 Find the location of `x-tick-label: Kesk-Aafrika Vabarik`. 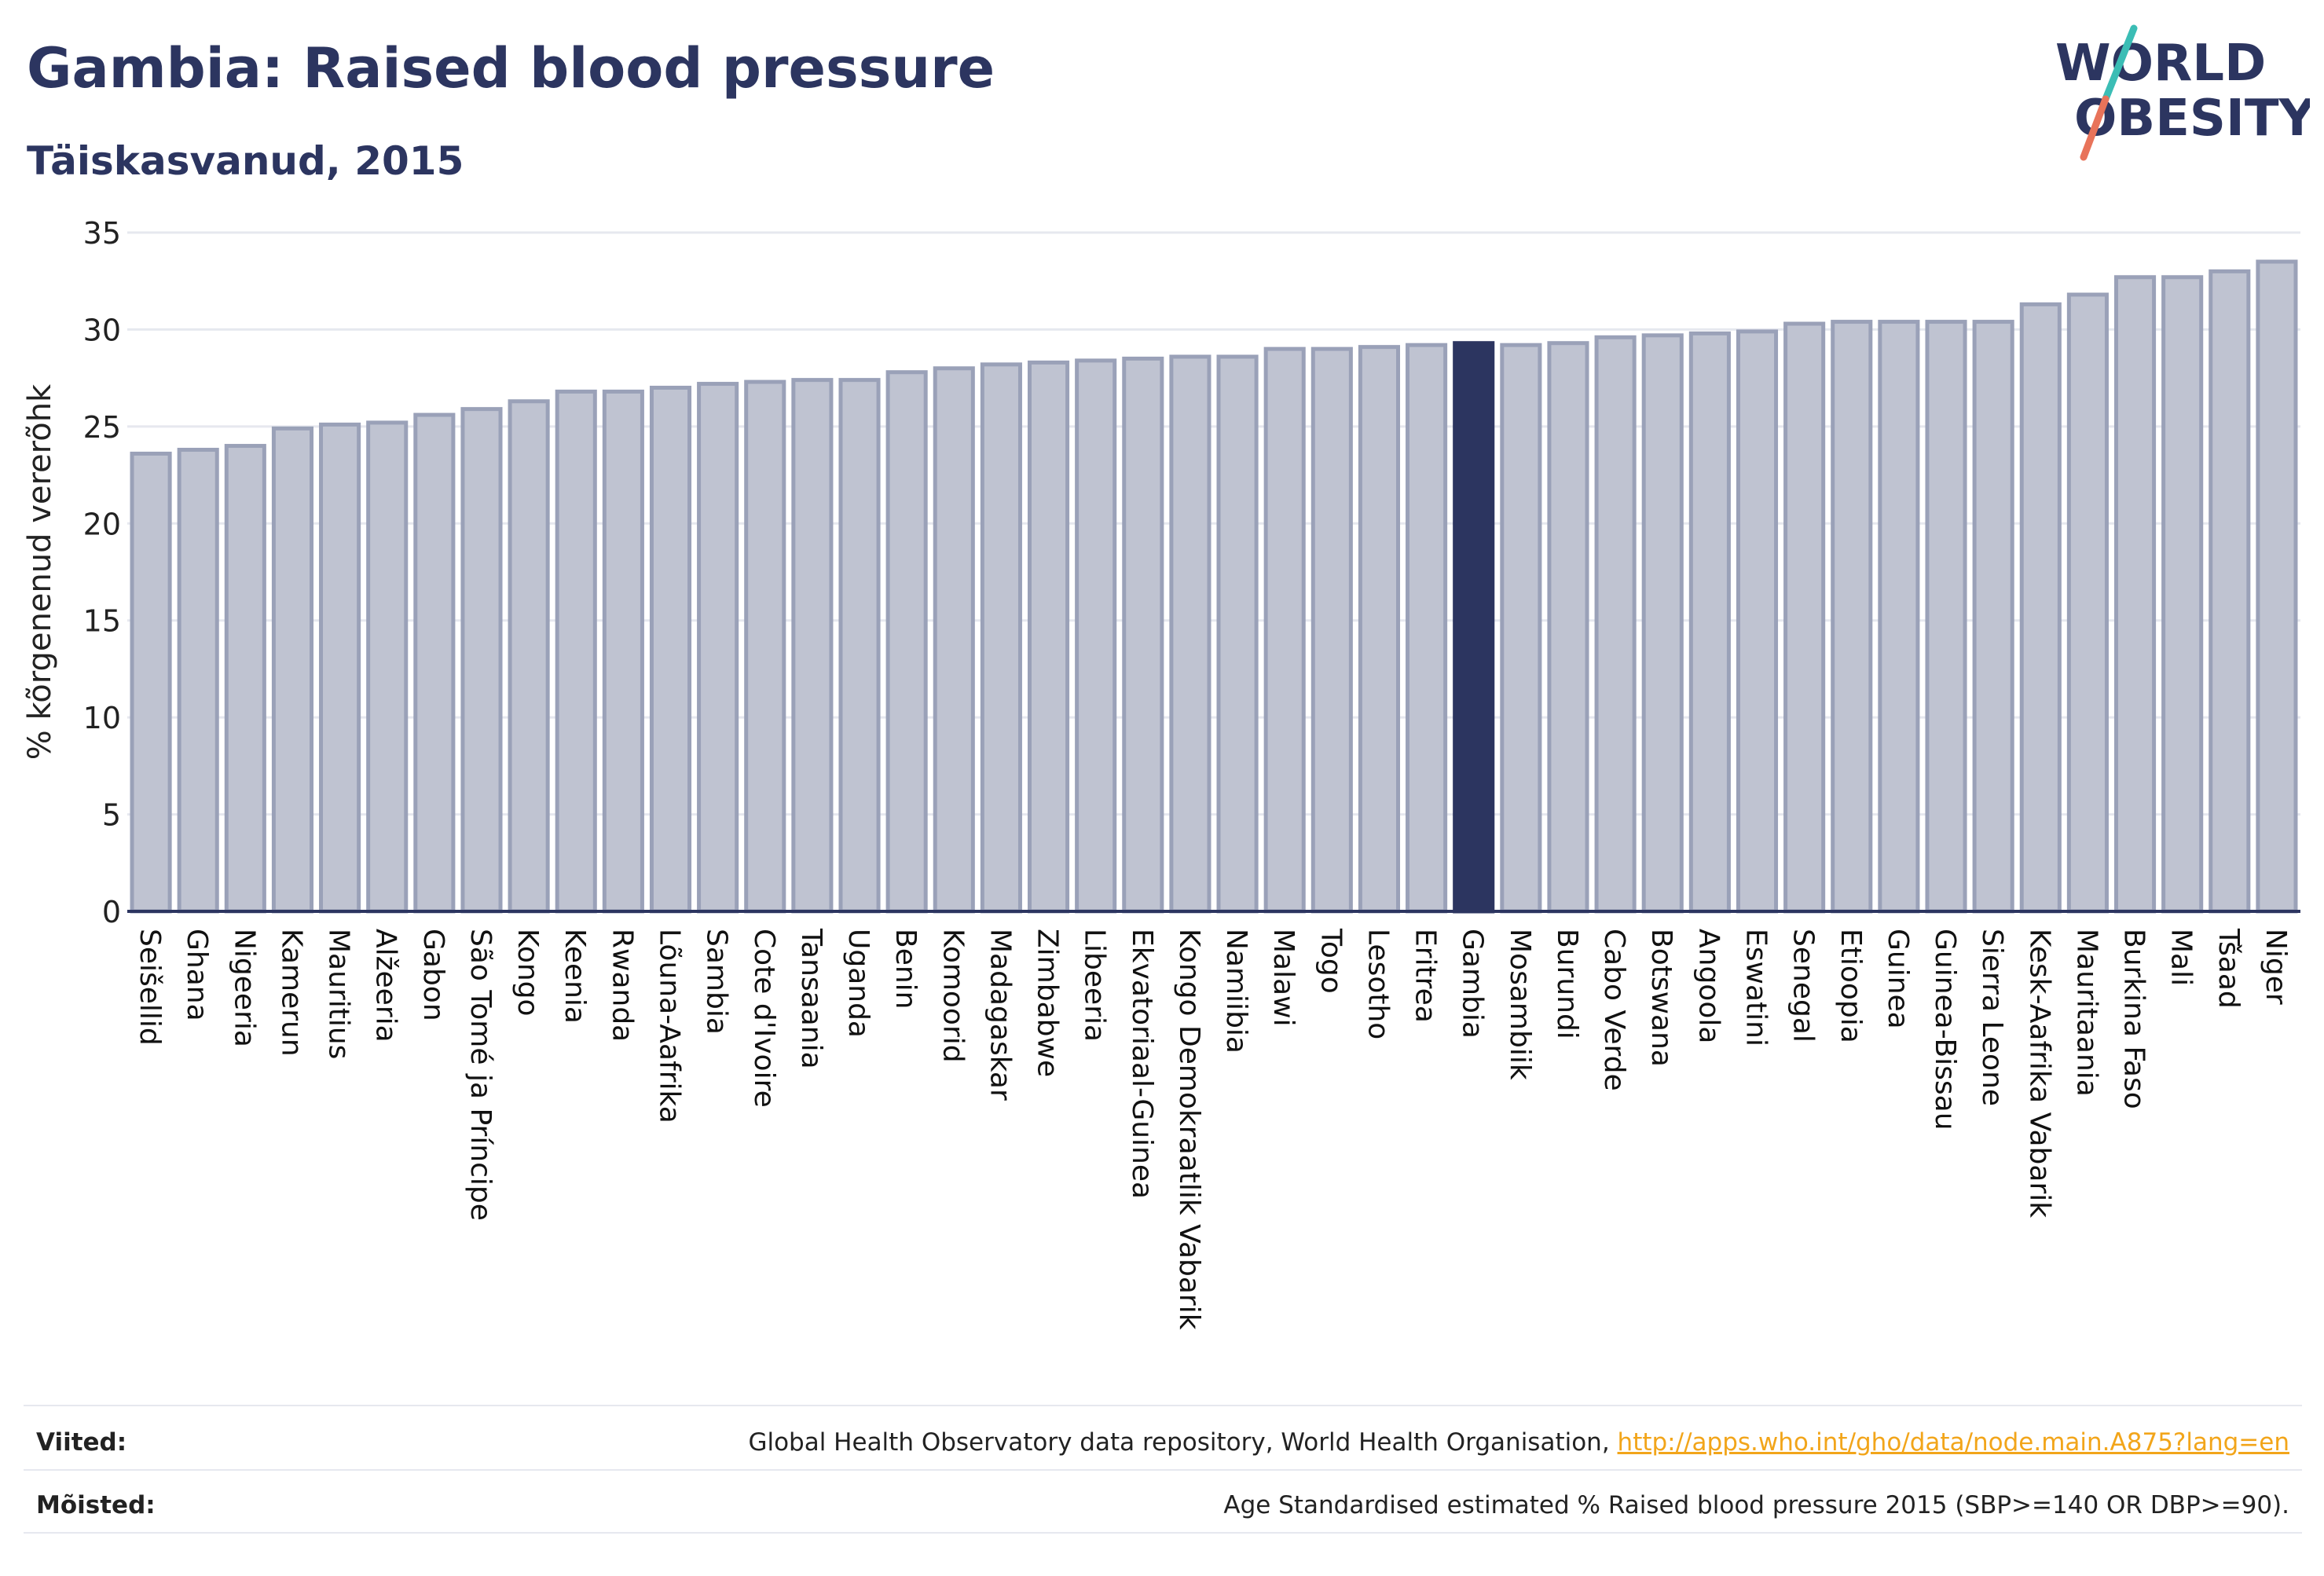

x-tick-label: Kesk-Aafrika Vabarik is located at coordinates (2039, 1073).